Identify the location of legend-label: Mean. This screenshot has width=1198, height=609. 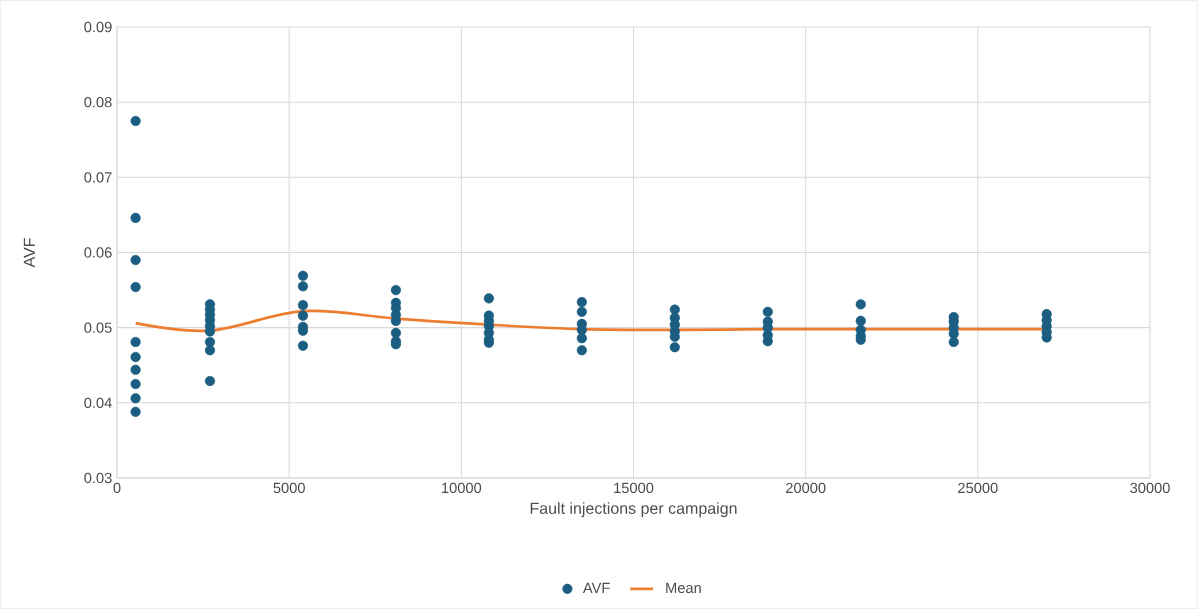
(683, 588).